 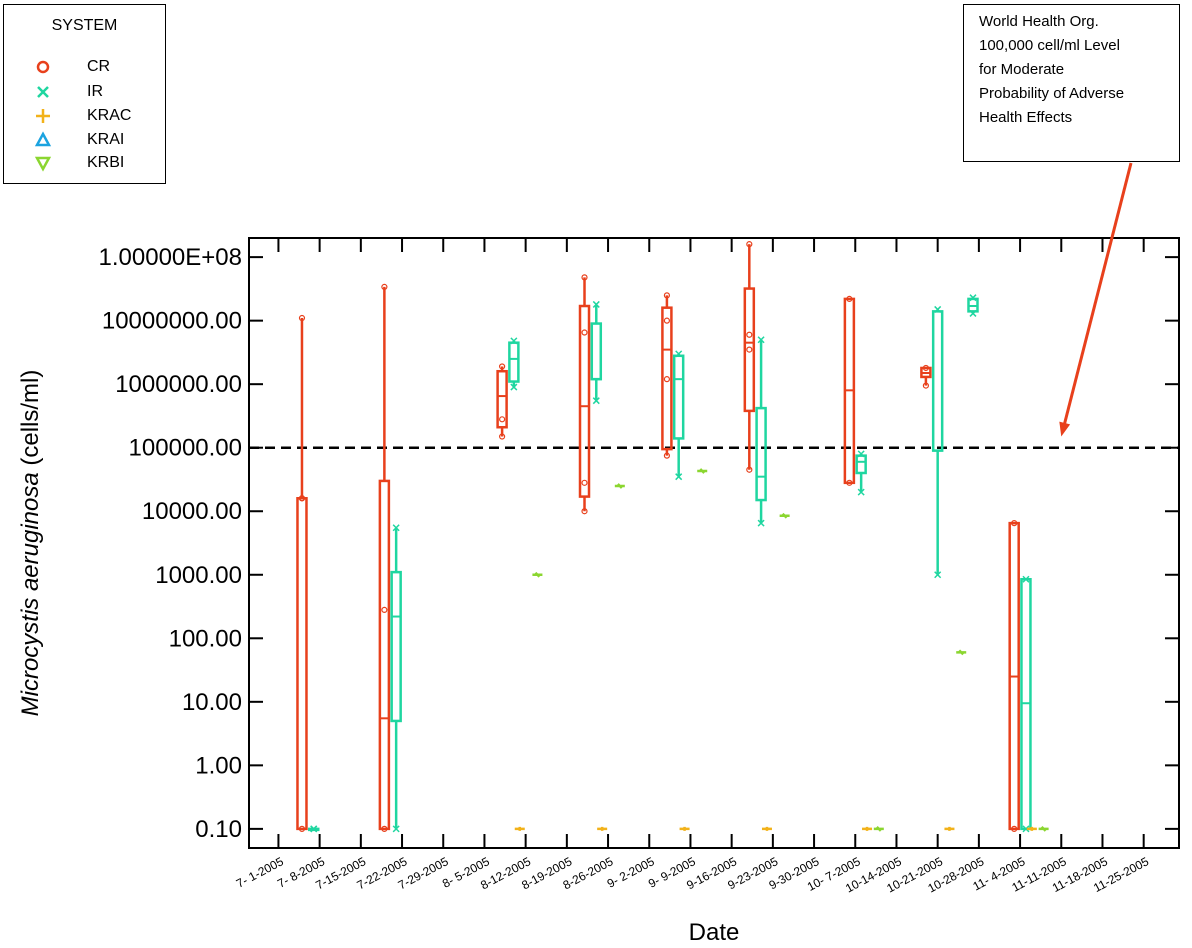 I want to click on legend-entry-krac: KRAC, so click(x=84, y=116).